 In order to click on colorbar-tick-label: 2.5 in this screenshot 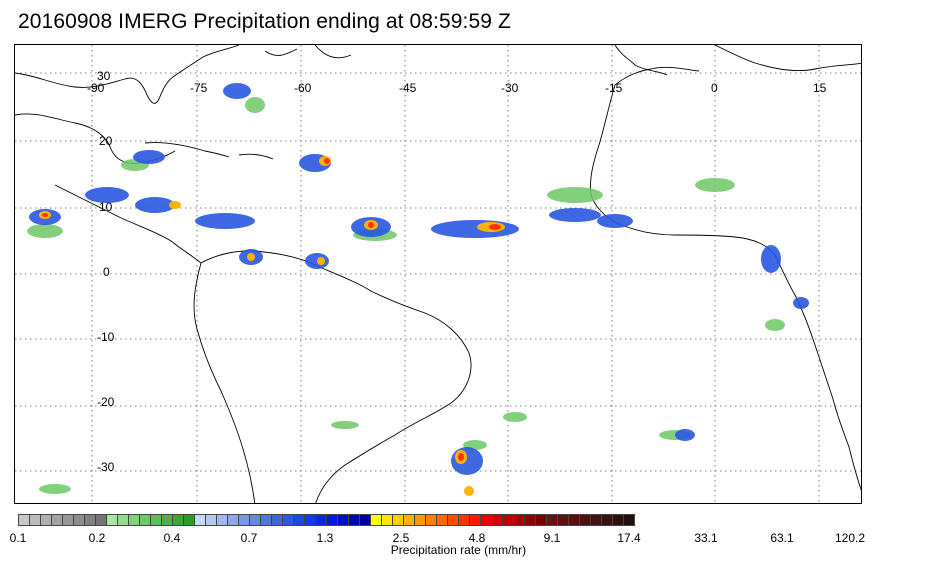, I will do `click(401, 538)`.